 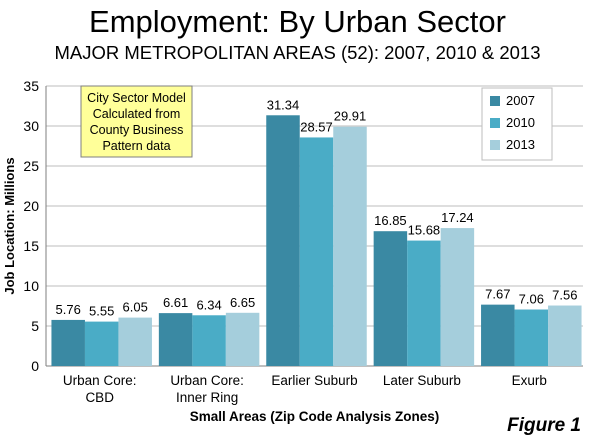 What do you see at coordinates (531, 299) in the screenshot?
I see `data-label: 7.06` at bounding box center [531, 299].